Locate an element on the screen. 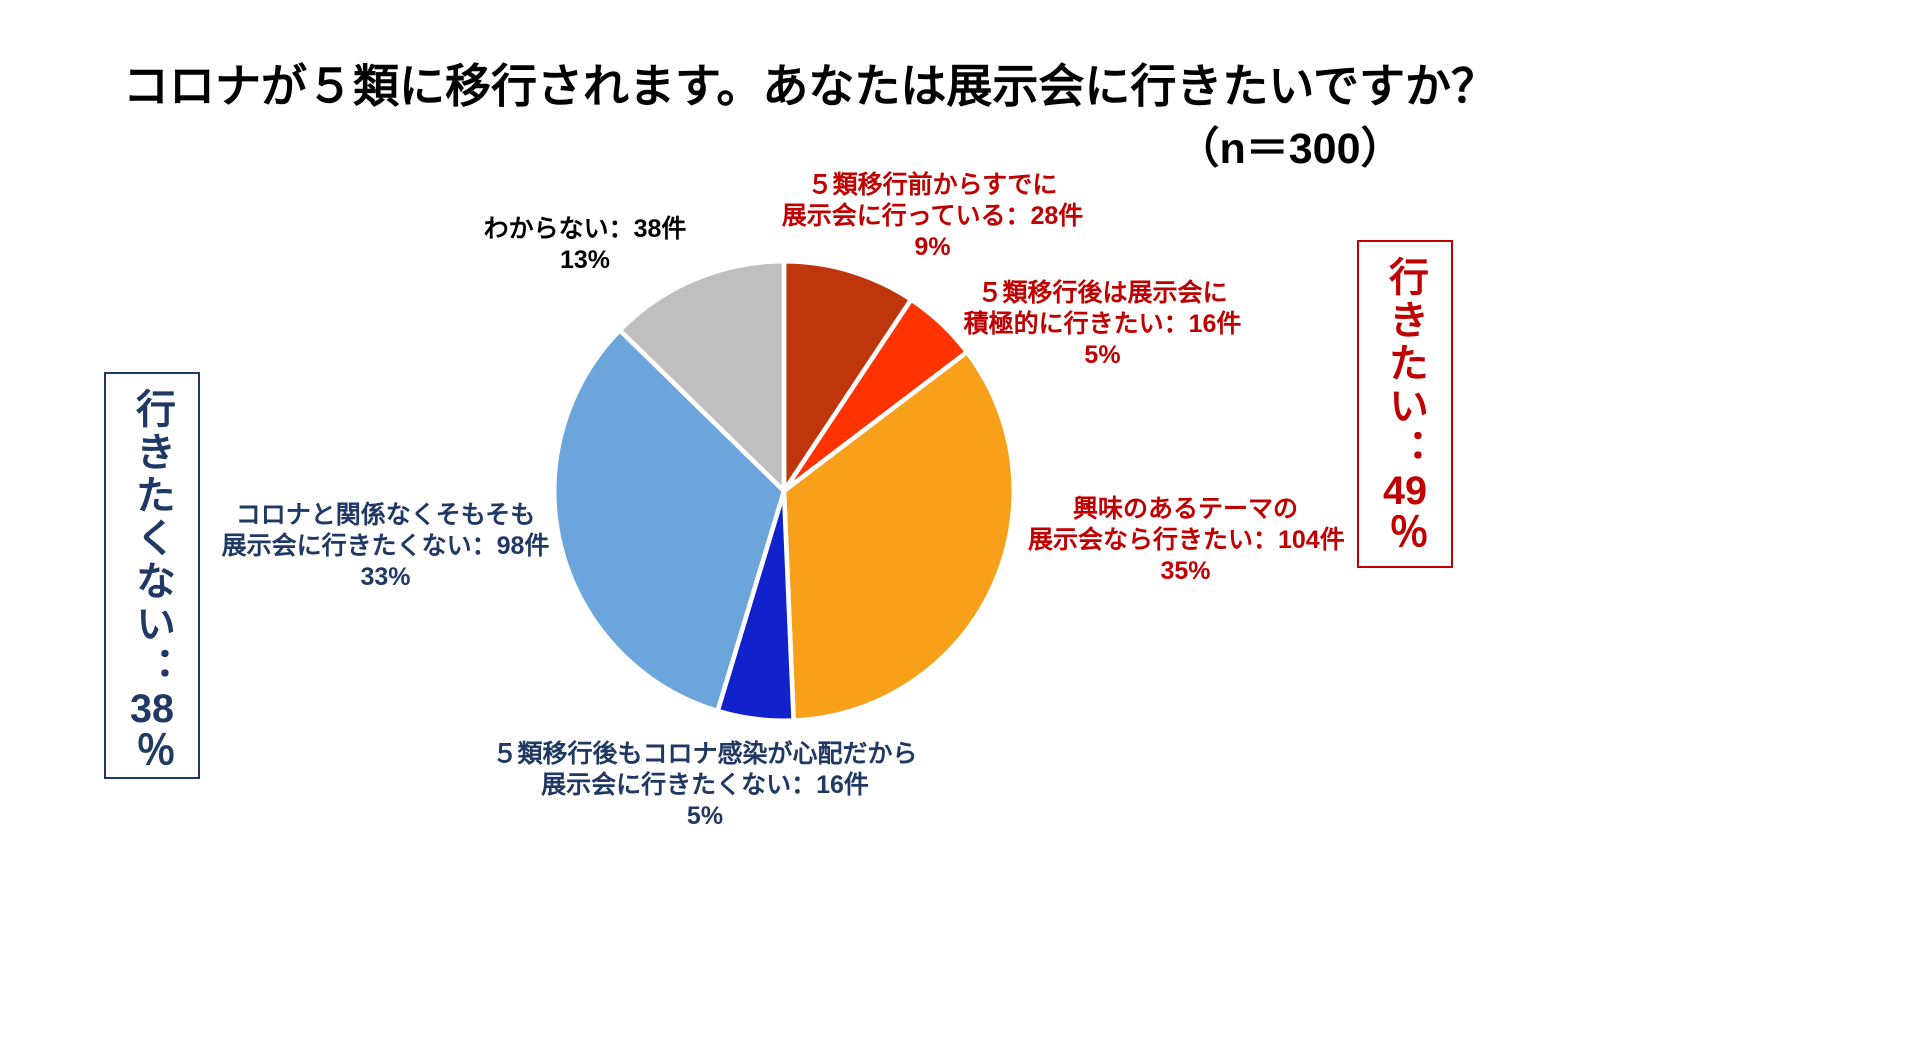  callout-line: 展示会なら行きたい：104件 is located at coordinates (1186, 540).